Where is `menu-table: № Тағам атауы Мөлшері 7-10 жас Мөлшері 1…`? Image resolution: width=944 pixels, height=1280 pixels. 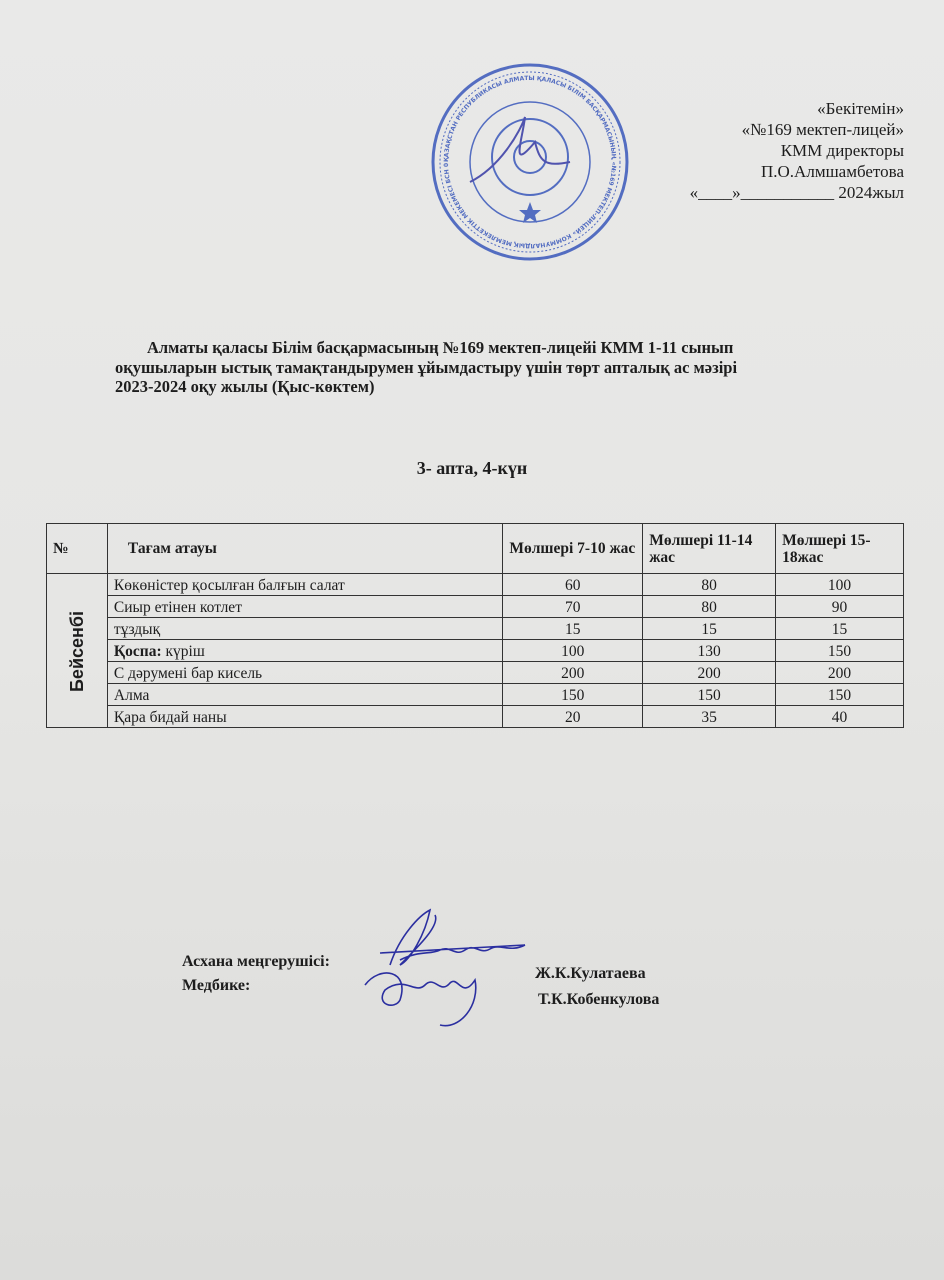 menu-table: № Тағам атауы Мөлшері 7-10 жас Мөлшері 1… is located at coordinates (475, 625).